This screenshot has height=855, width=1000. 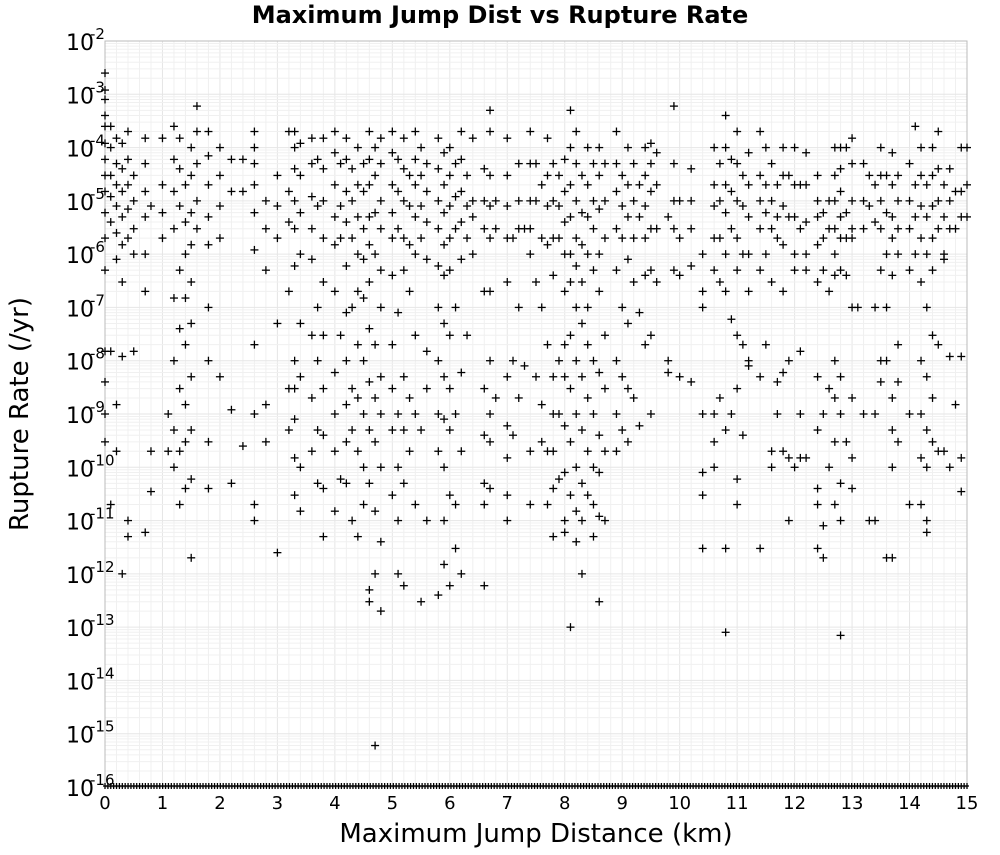 What do you see at coordinates (20, 414) in the screenshot?
I see `y-axis-label: Rupture Rate (/yr)` at bounding box center [20, 414].